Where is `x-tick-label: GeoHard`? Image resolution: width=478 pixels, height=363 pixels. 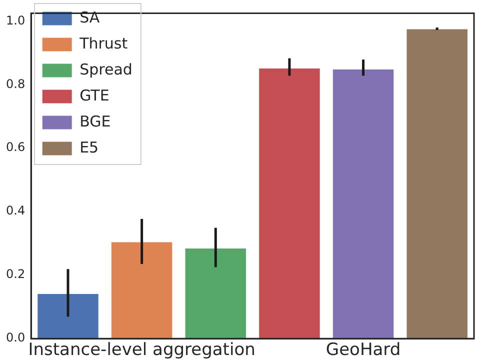 x-tick-label: GeoHard is located at coordinates (363, 350).